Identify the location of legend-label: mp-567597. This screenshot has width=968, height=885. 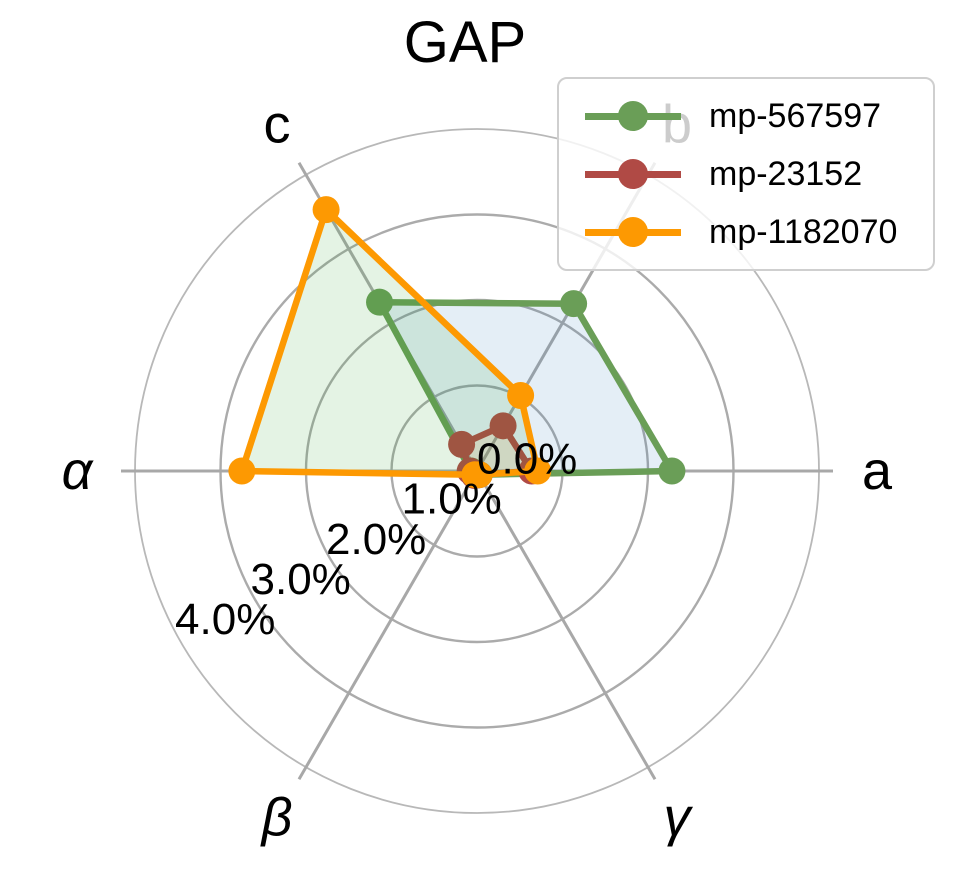
(795, 116).